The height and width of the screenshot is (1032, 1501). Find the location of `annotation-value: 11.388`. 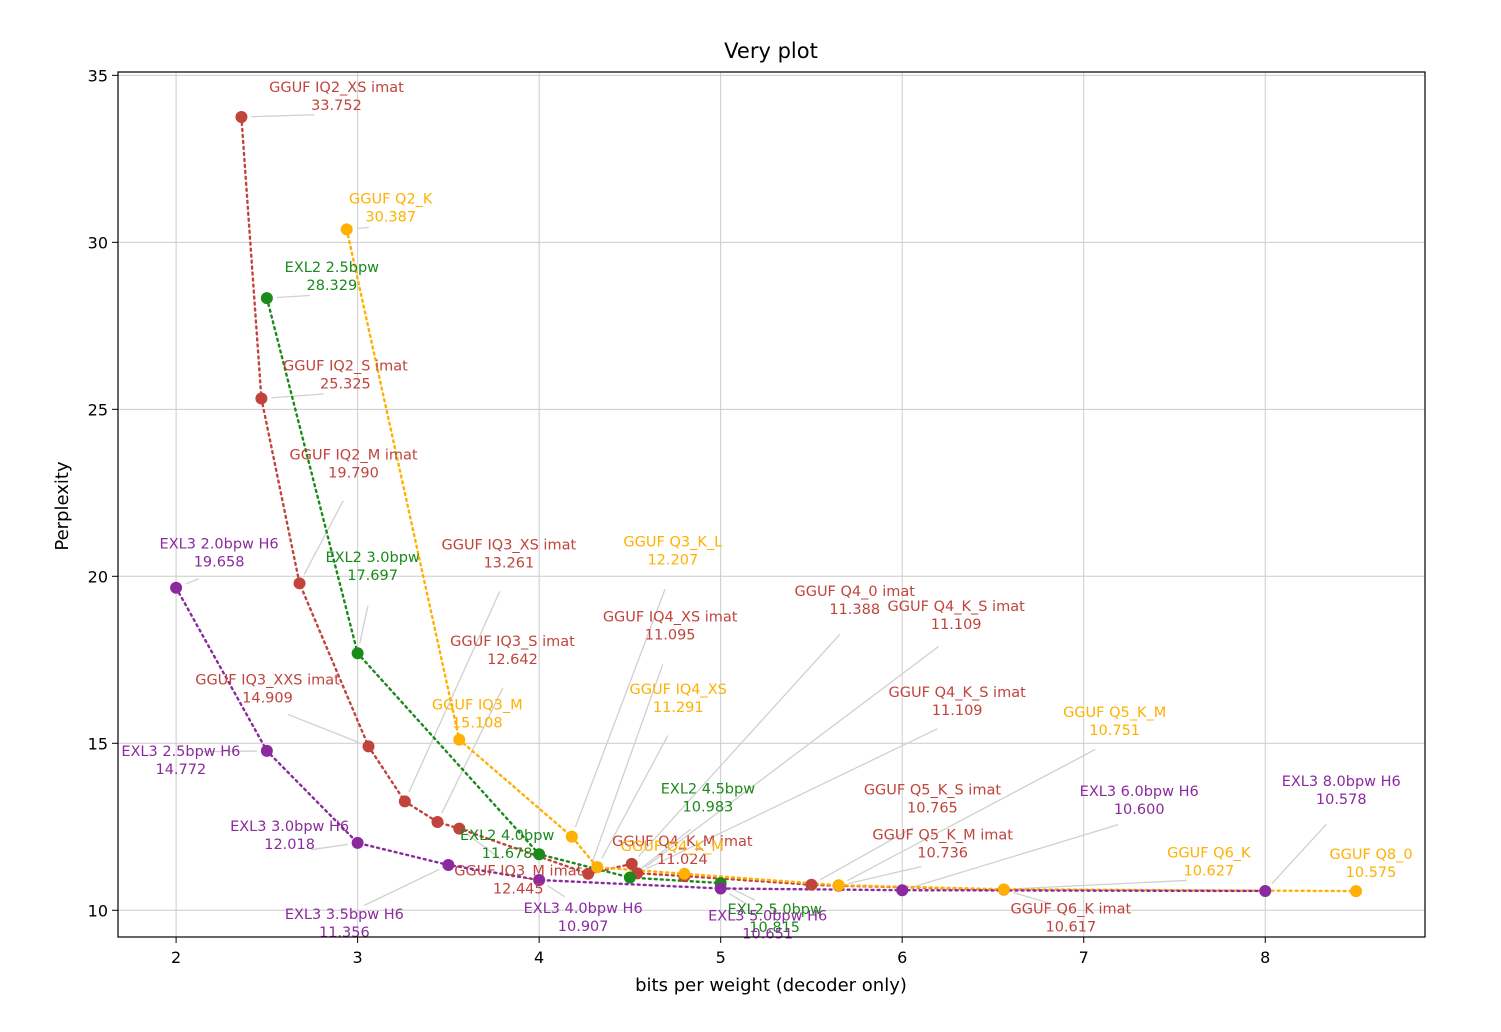

annotation-value: 11.388 is located at coordinates (854, 610).